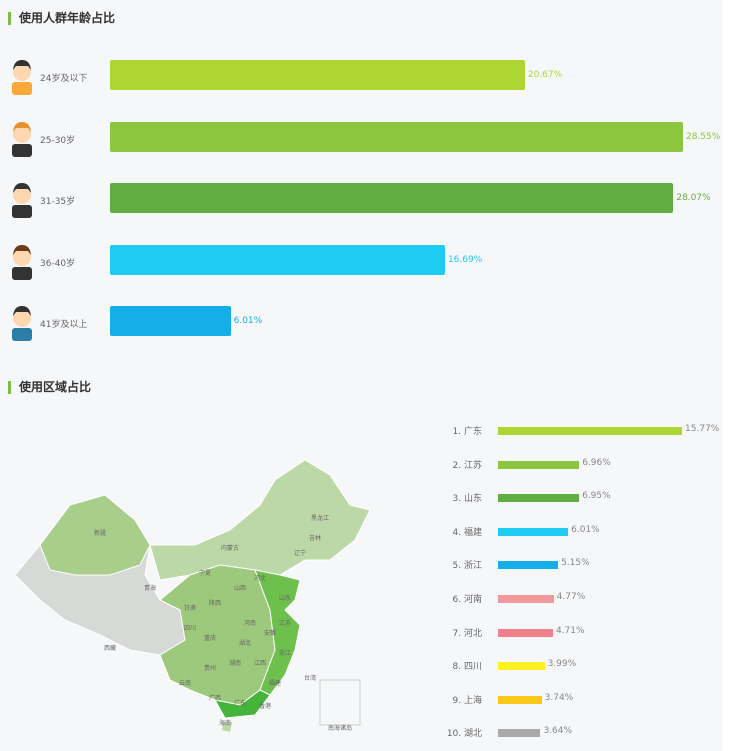 The width and height of the screenshot is (729, 751). Describe the element at coordinates (260, 578) in the screenshot. I see `province-label: 河北` at that location.